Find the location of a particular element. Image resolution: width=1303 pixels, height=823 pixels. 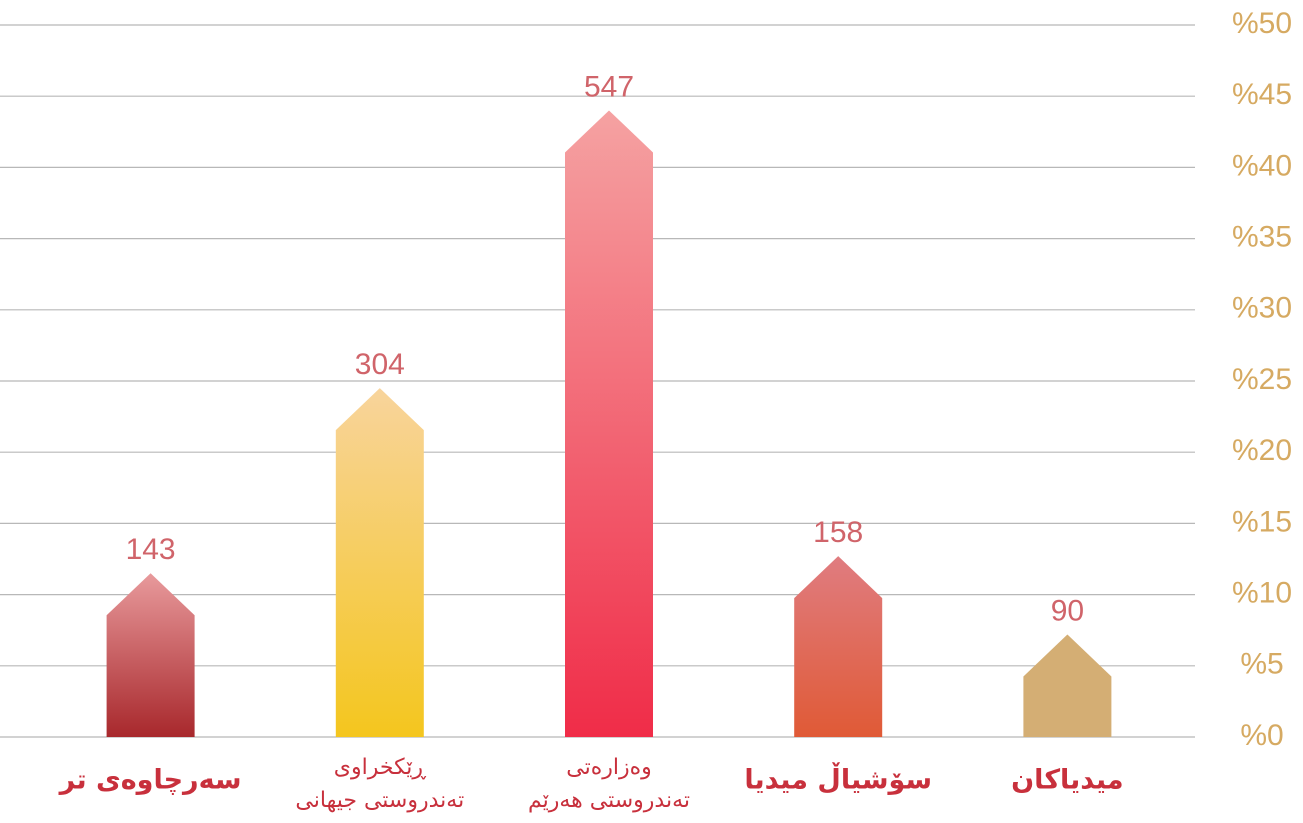

y-tick-label: %15 is located at coordinates (1262, 521).